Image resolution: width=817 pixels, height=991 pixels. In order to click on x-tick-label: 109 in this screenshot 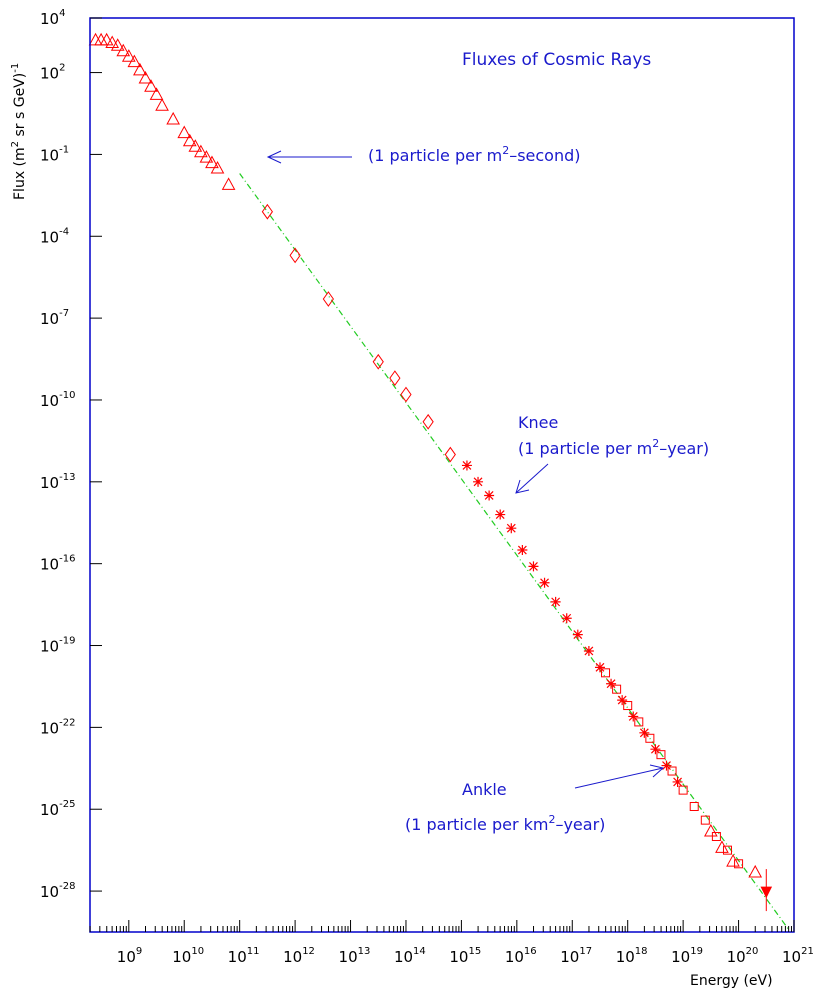, I will do `click(129, 956)`.